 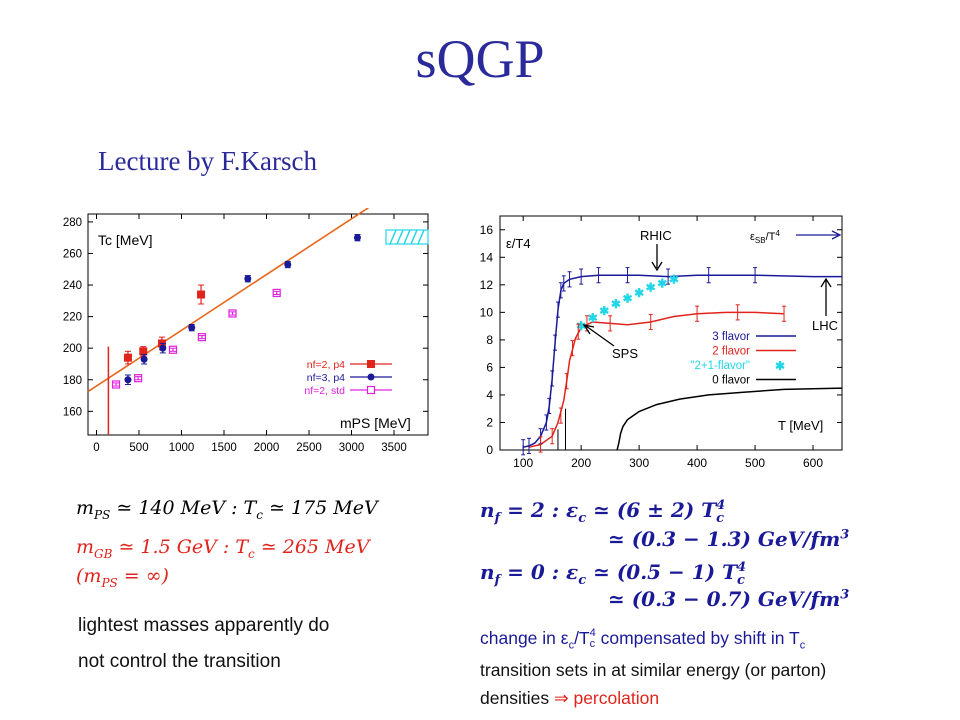 I want to click on slide-subtitle: Lecture by F.Karsch, so click(x=208, y=161).